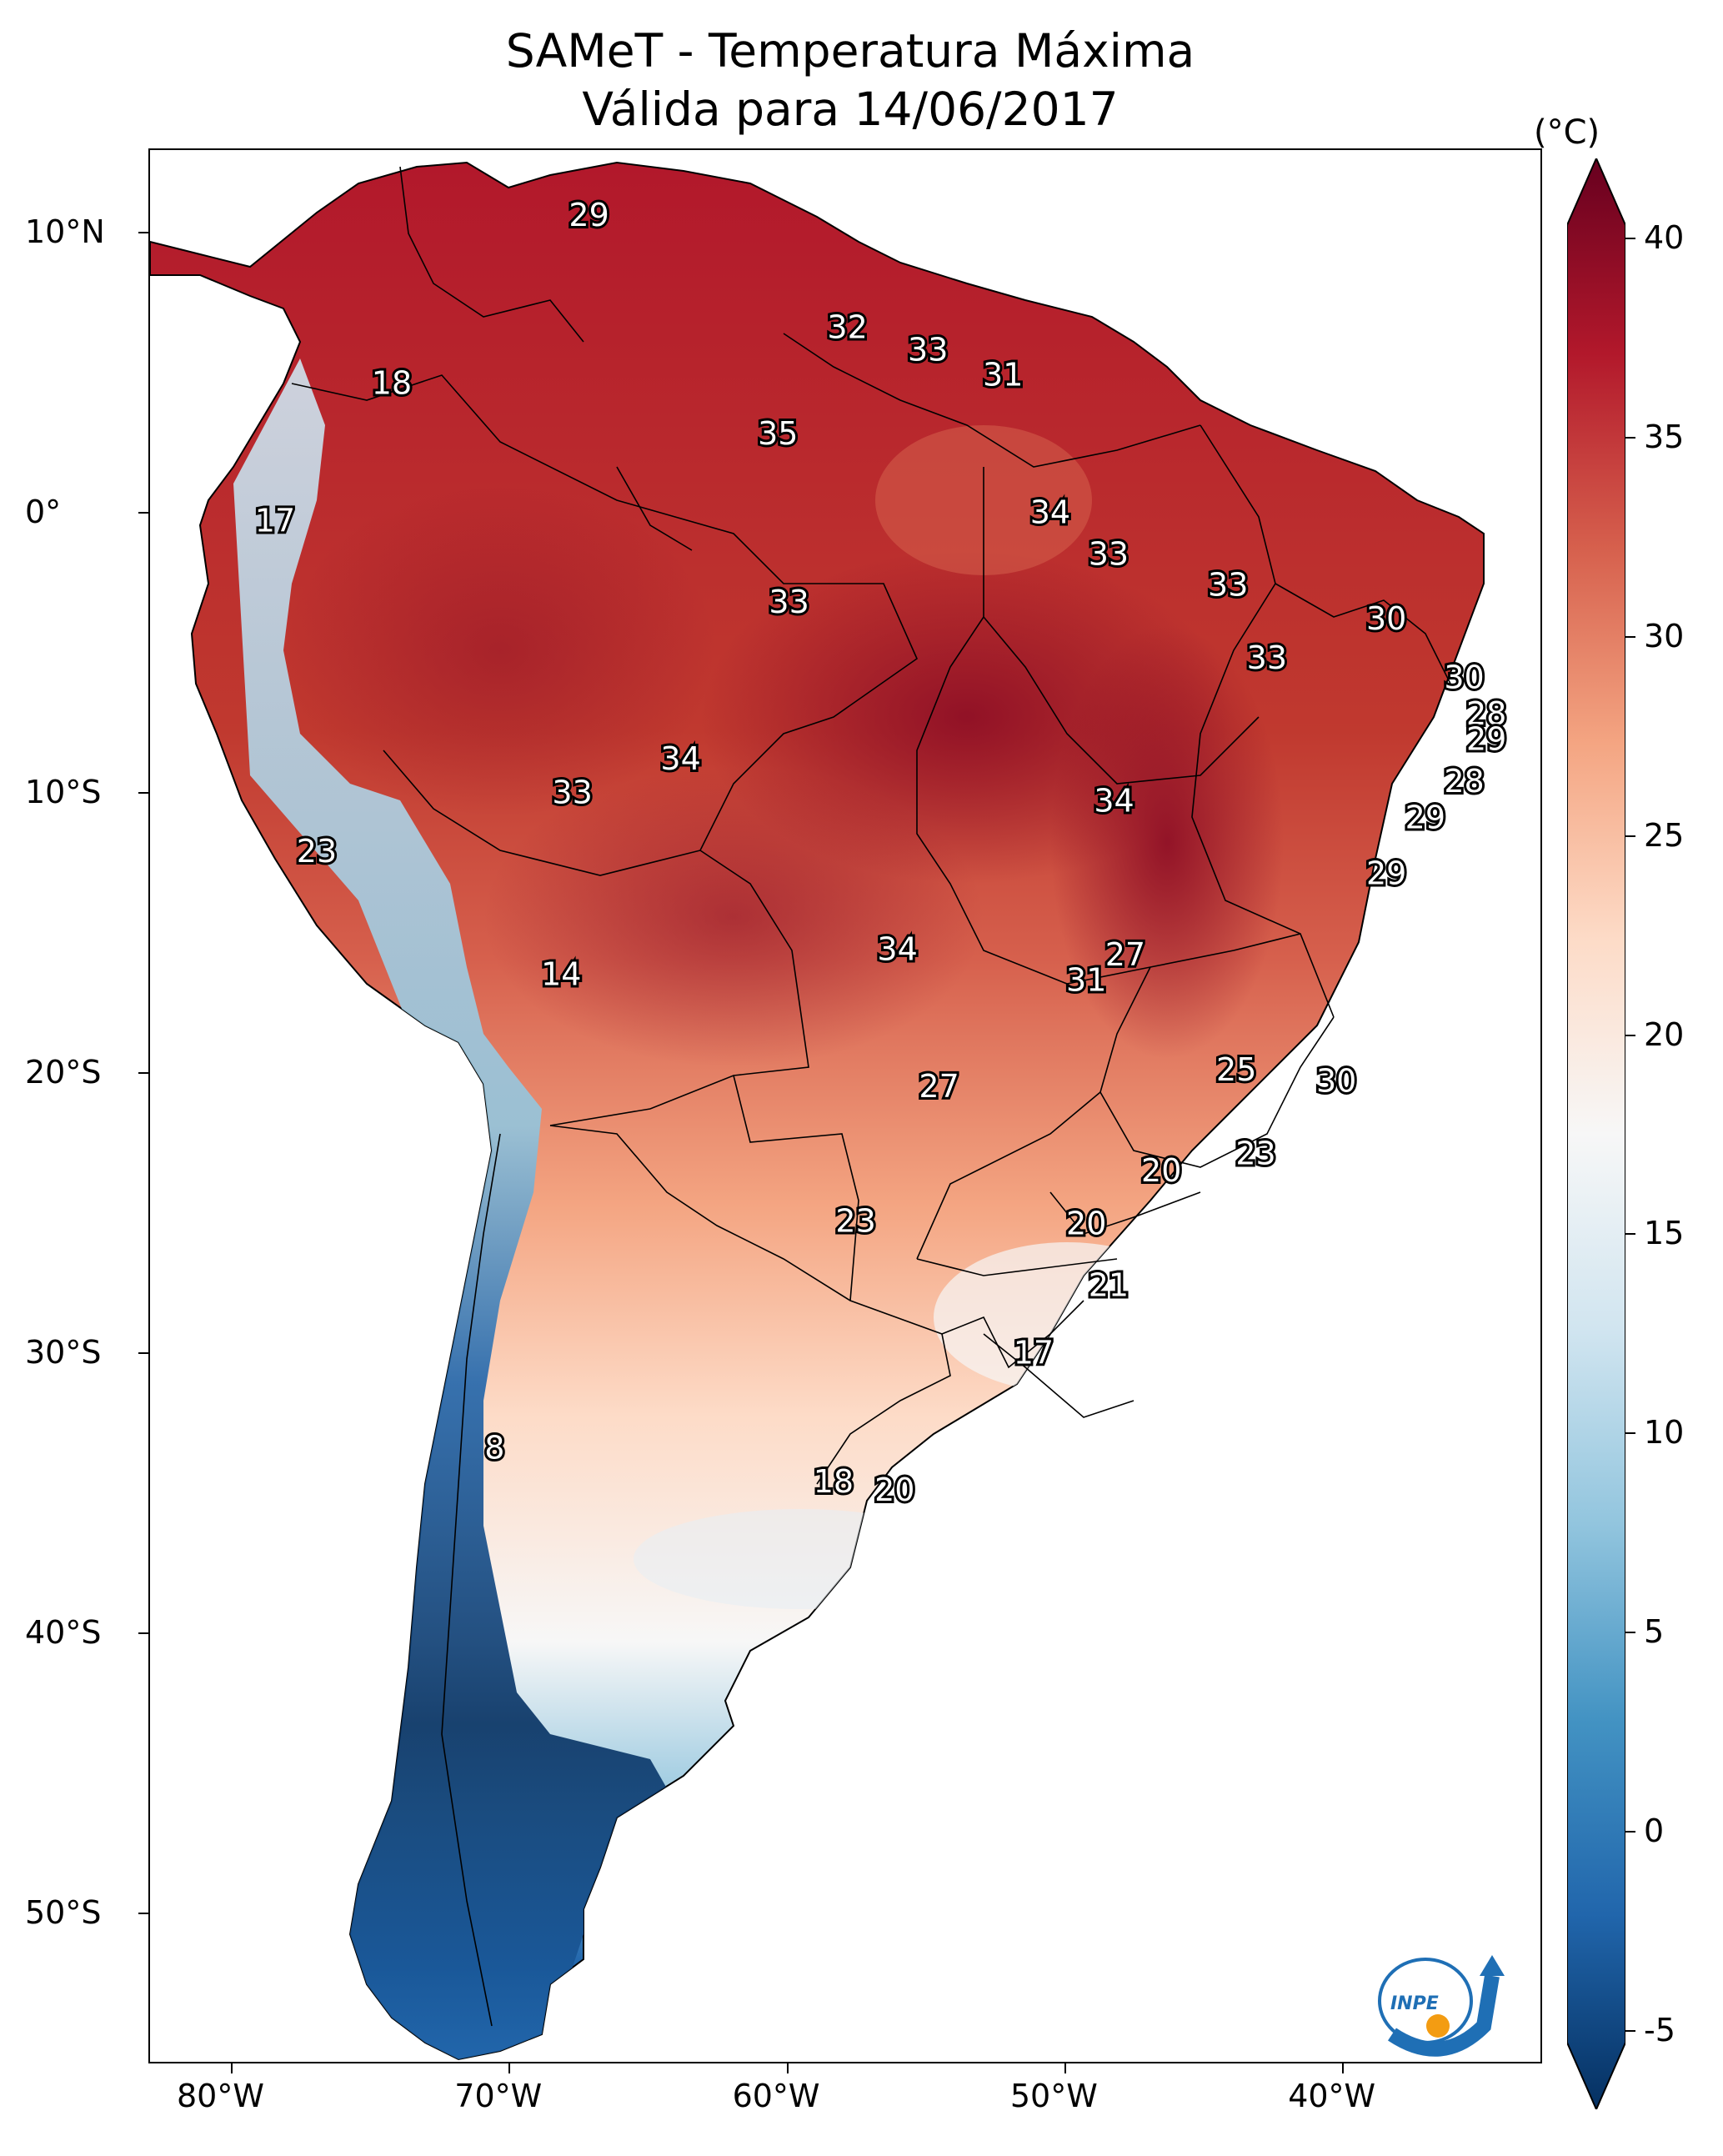 The width and height of the screenshot is (1723, 2156). I want to click on lon-label: 40°W, so click(1332, 2096).